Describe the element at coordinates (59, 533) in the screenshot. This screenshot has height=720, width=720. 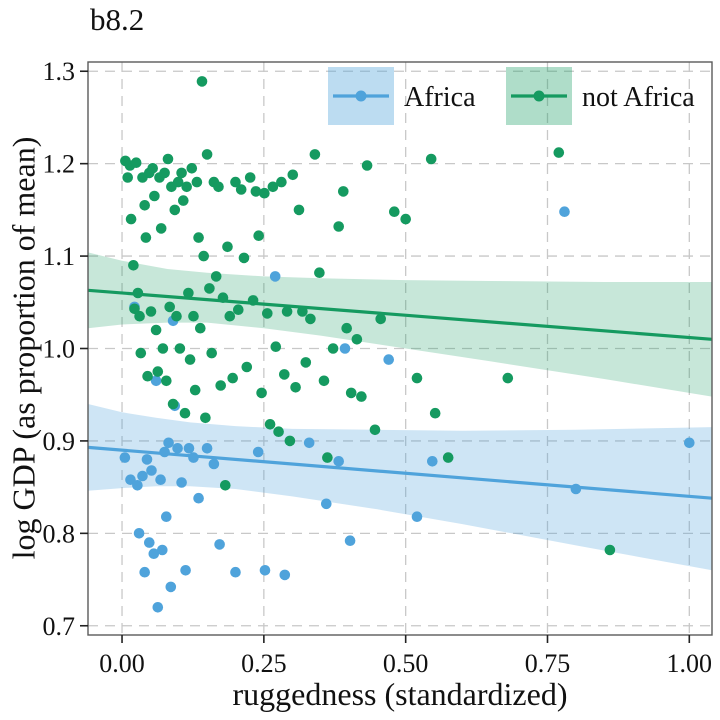
I see `svg-text: 0.8` at that location.